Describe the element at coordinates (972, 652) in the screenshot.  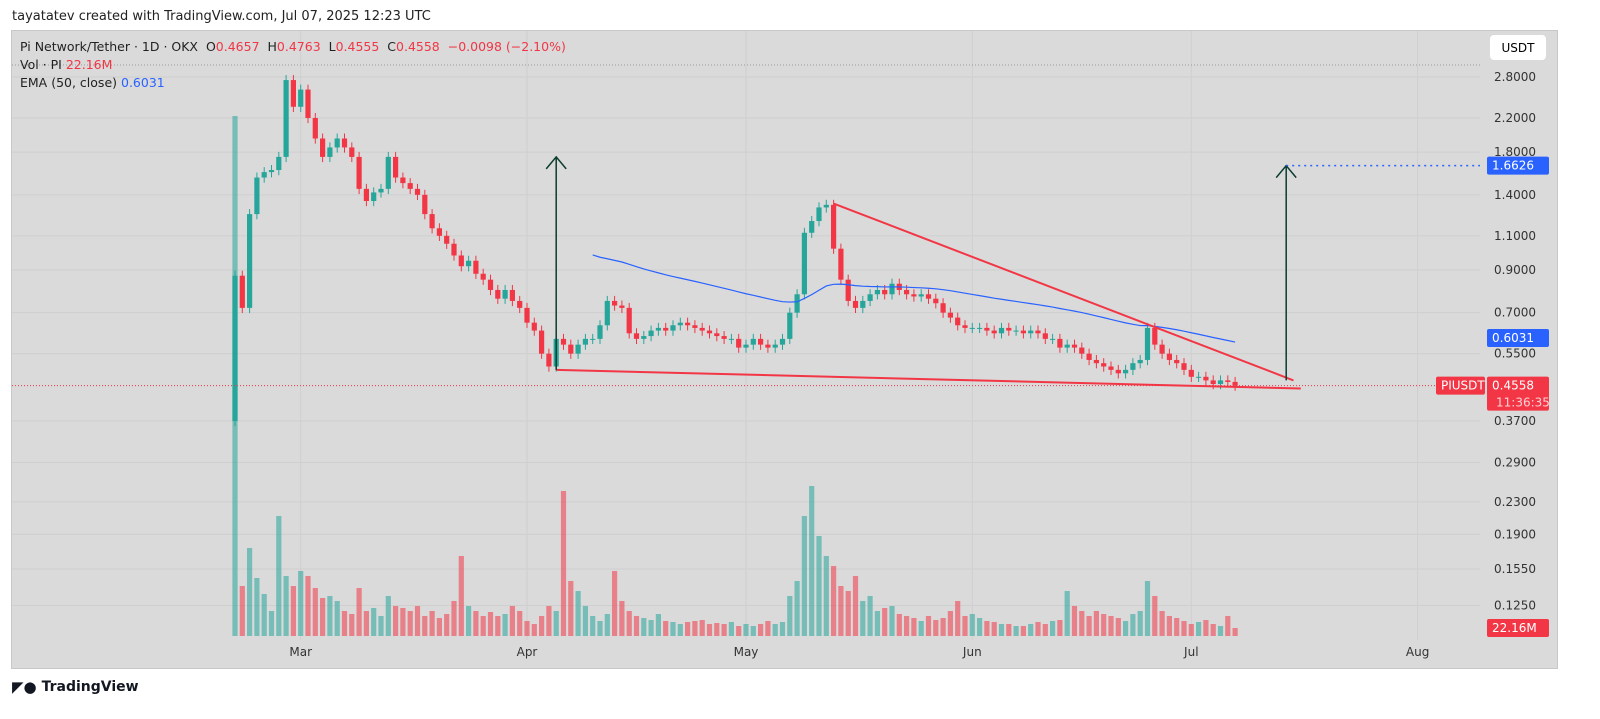
I see `x-tick-label: Jun` at that location.